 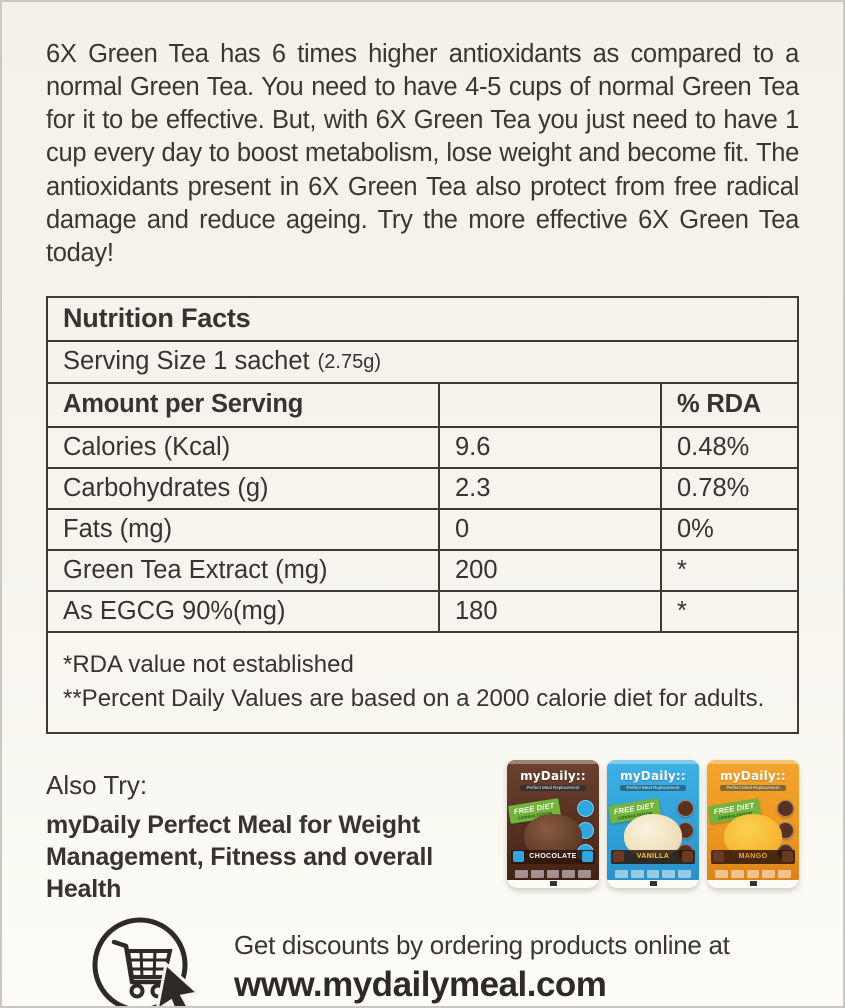 What do you see at coordinates (420, 985) in the screenshot?
I see `website-url: www.mydailymeal.com` at bounding box center [420, 985].